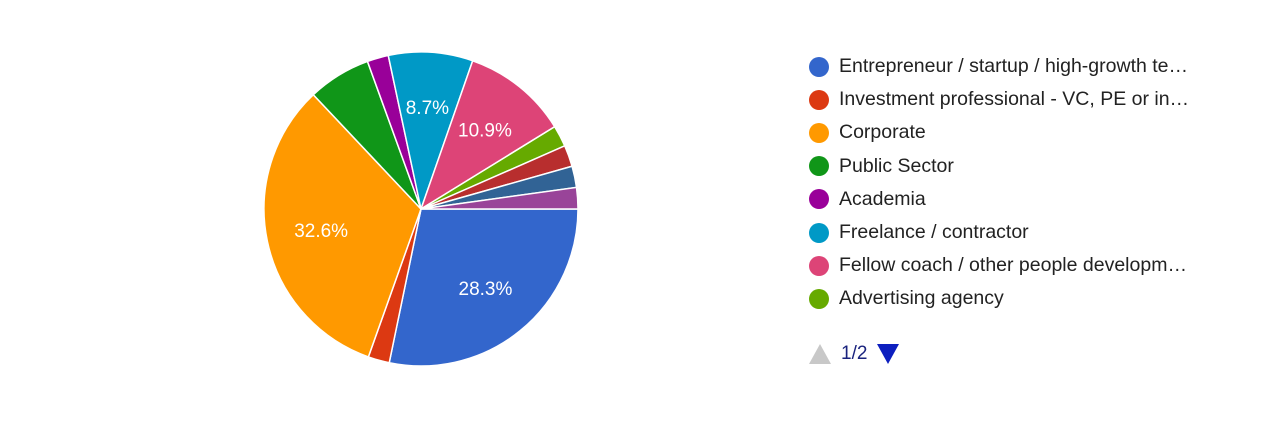  Describe the element at coordinates (1029, 199) in the screenshot. I see `legend-item: Academia` at that location.